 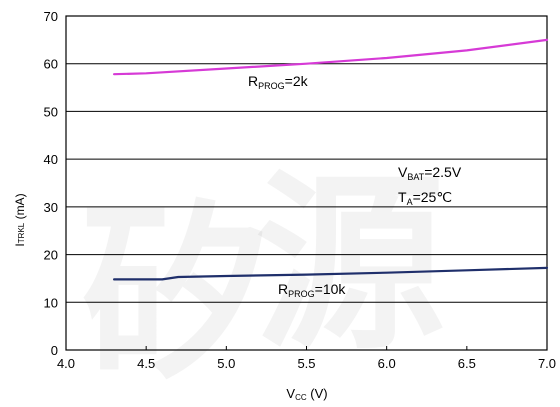 What do you see at coordinates (146, 363) in the screenshot?
I see `x-tick-label: 4.5` at bounding box center [146, 363].